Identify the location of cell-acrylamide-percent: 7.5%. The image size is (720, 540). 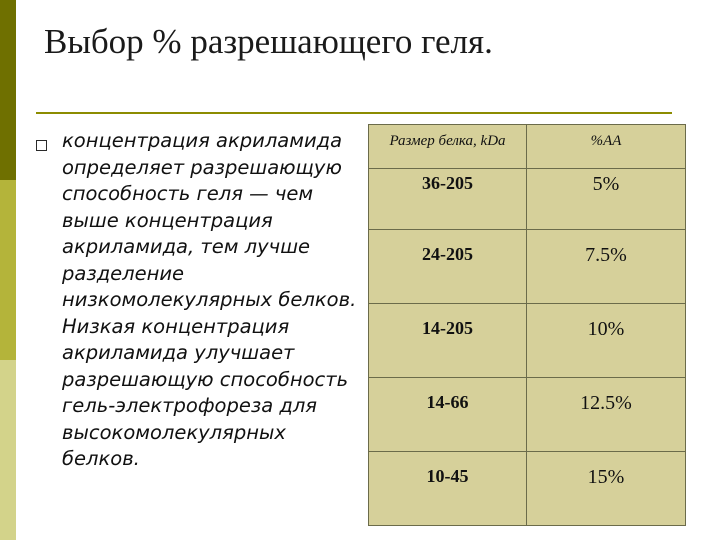
(606, 266).